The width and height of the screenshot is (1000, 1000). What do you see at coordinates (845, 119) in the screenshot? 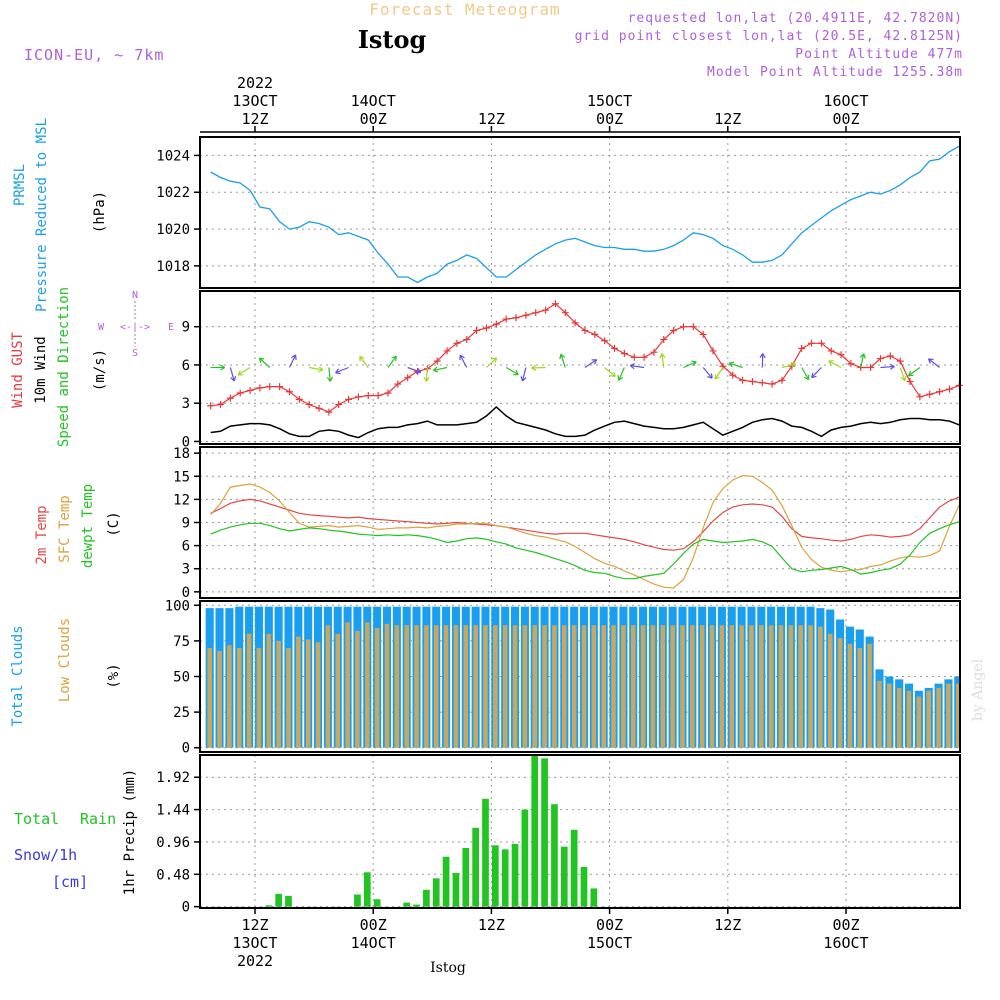
I see `top-axis-label: 00Z` at bounding box center [845, 119].